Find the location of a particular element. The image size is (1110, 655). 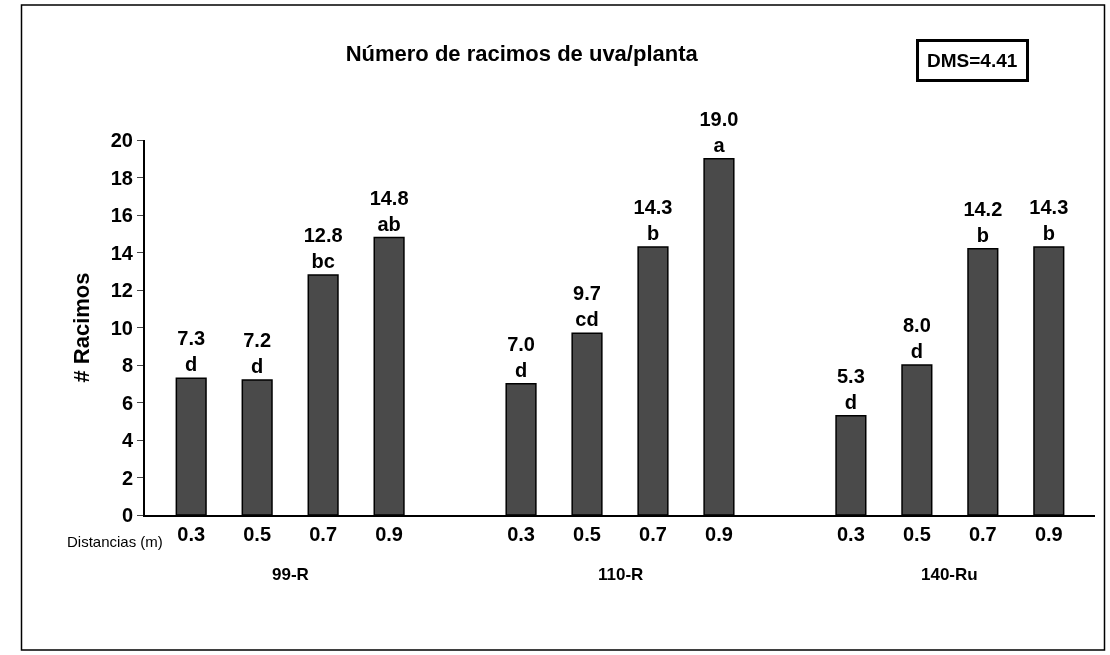

data-label: 8.0 d is located at coordinates (916, 338).